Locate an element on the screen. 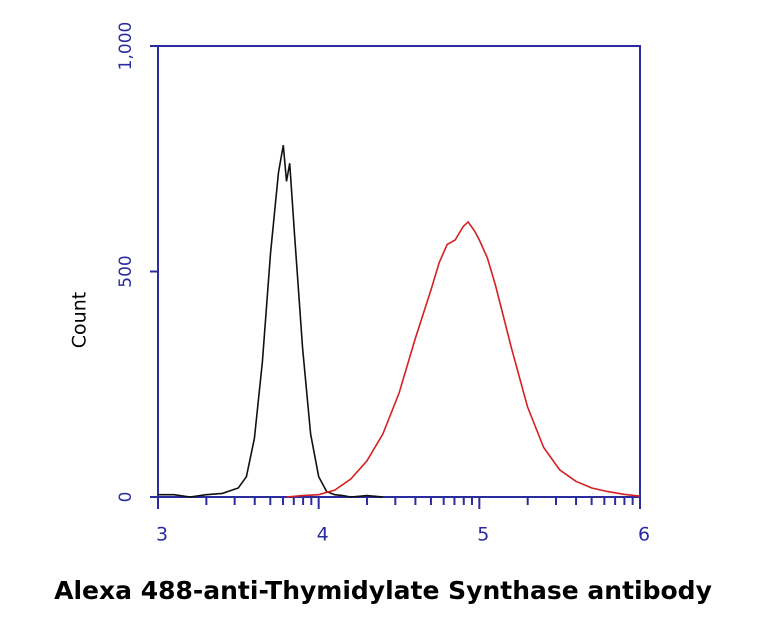  y-axis-label: Count is located at coordinates (80, 320).